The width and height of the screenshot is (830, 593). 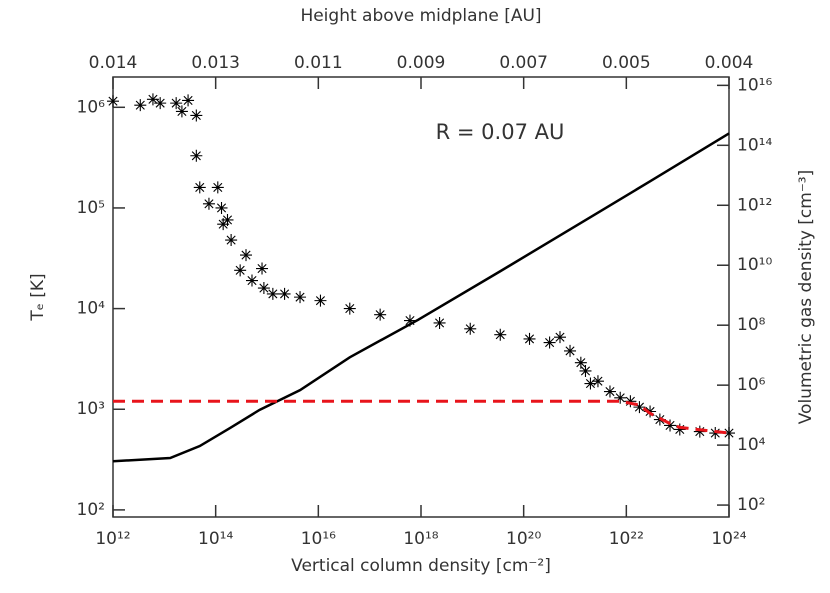 I want to click on y2-tick-label: 10¹², so click(x=754, y=205).